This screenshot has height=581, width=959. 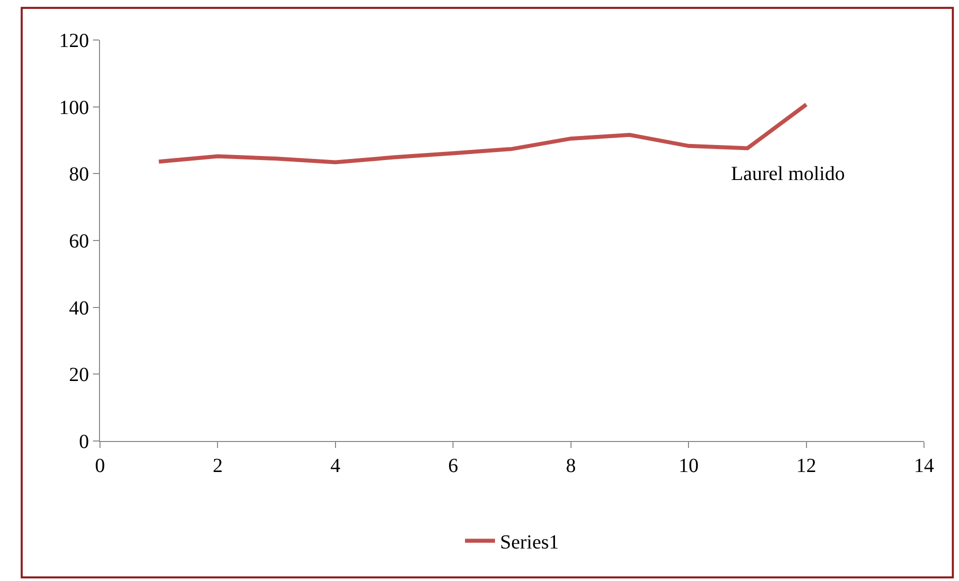 I want to click on y-tick-label: 40, so click(x=79, y=308).